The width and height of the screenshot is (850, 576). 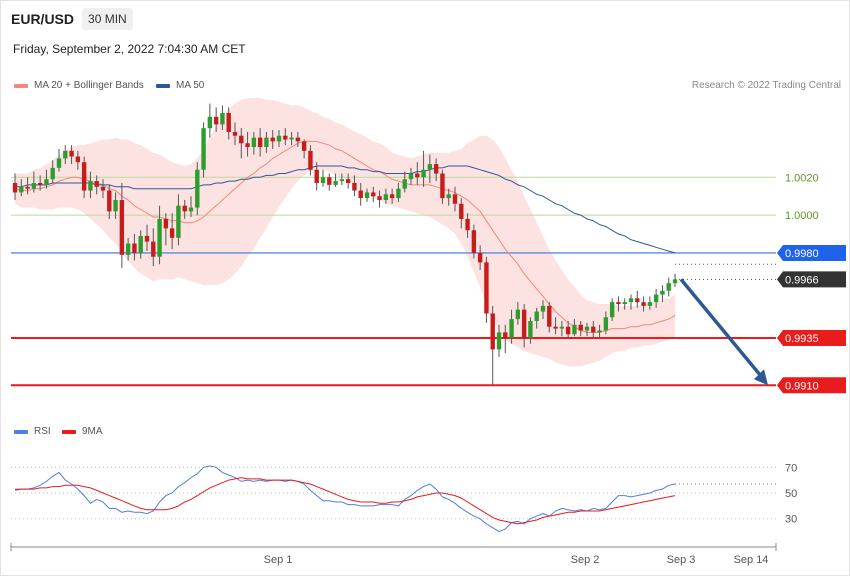 I want to click on price-level-label: 1.0020, so click(x=802, y=178).